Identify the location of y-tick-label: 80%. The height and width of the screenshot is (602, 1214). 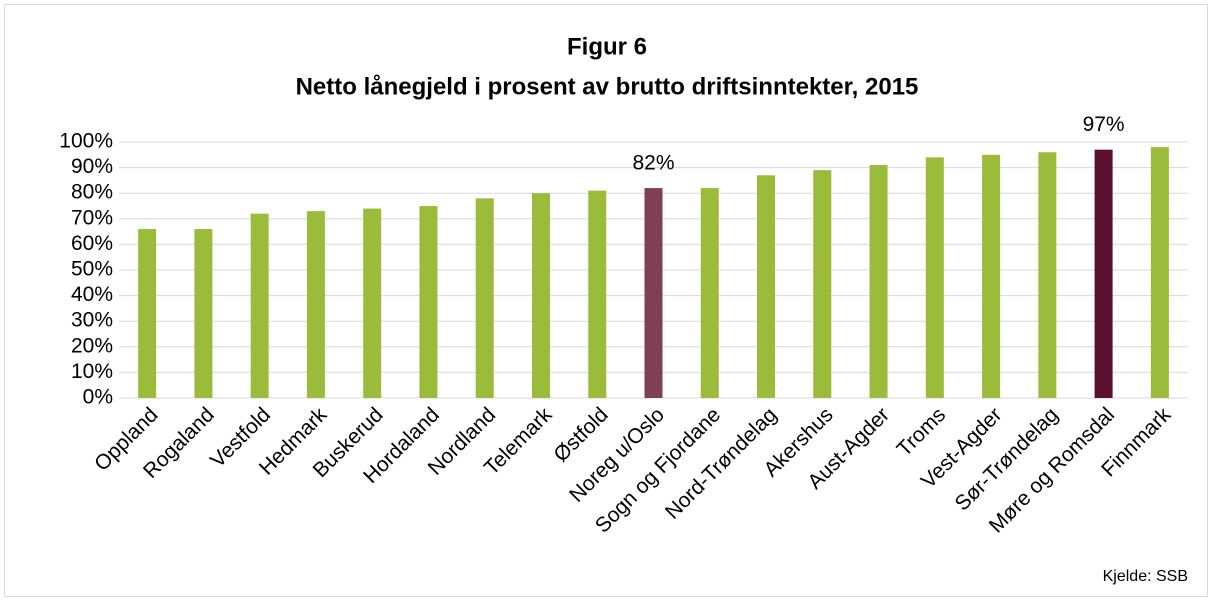
(92, 192).